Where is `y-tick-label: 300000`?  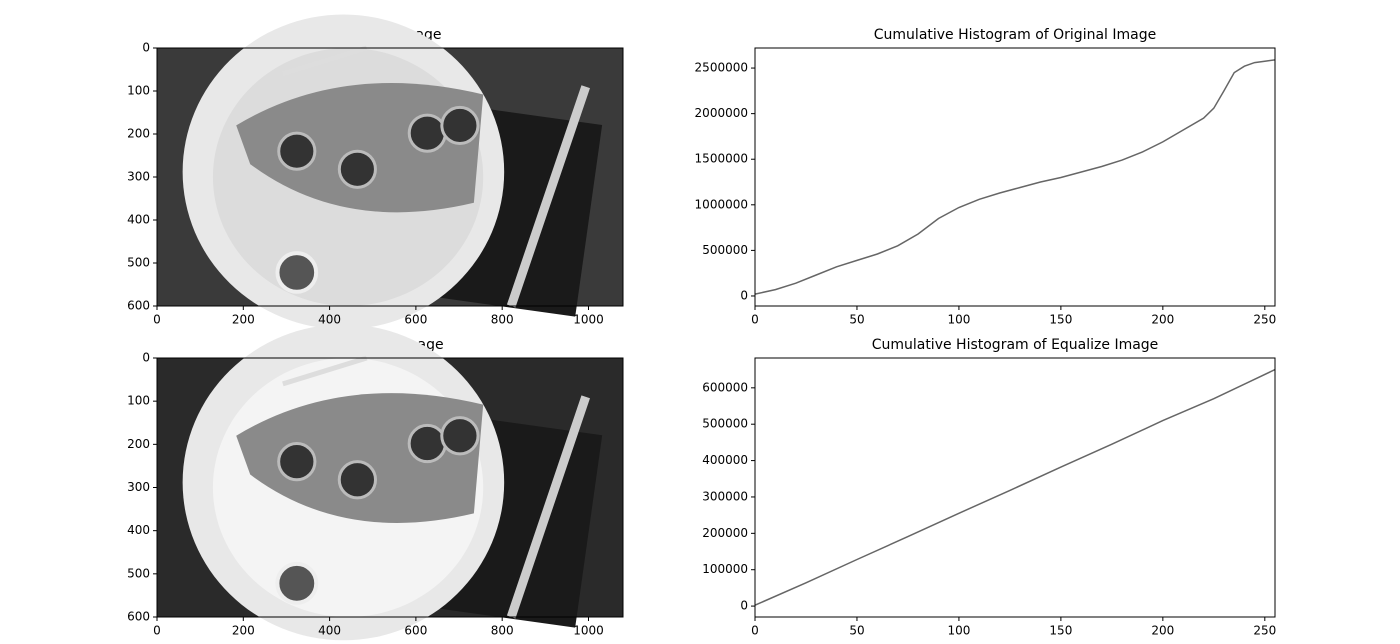 y-tick-label: 300000 is located at coordinates (725, 496).